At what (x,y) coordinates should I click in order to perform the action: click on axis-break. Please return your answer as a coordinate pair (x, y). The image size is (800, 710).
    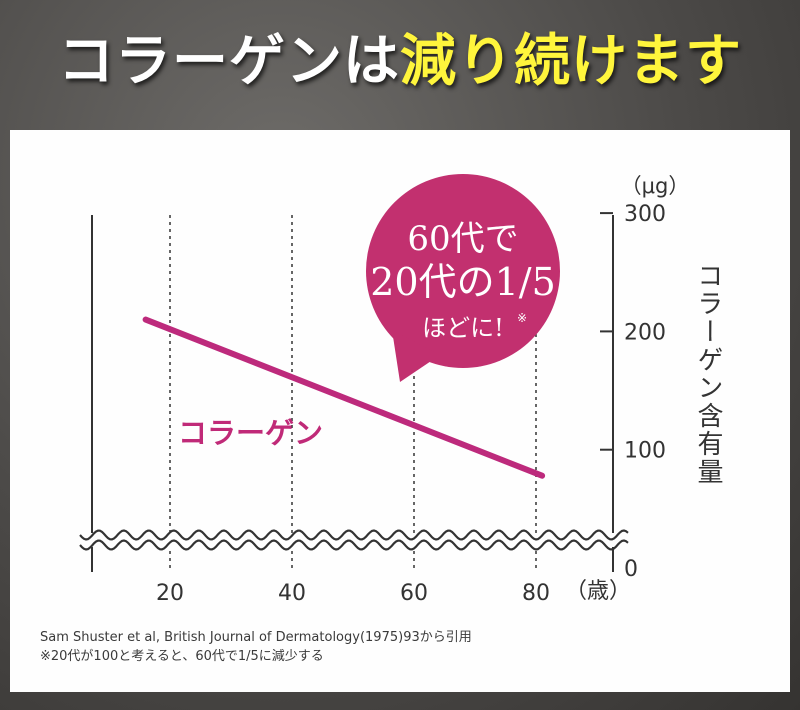
    Looking at the image, I should click on (354, 540).